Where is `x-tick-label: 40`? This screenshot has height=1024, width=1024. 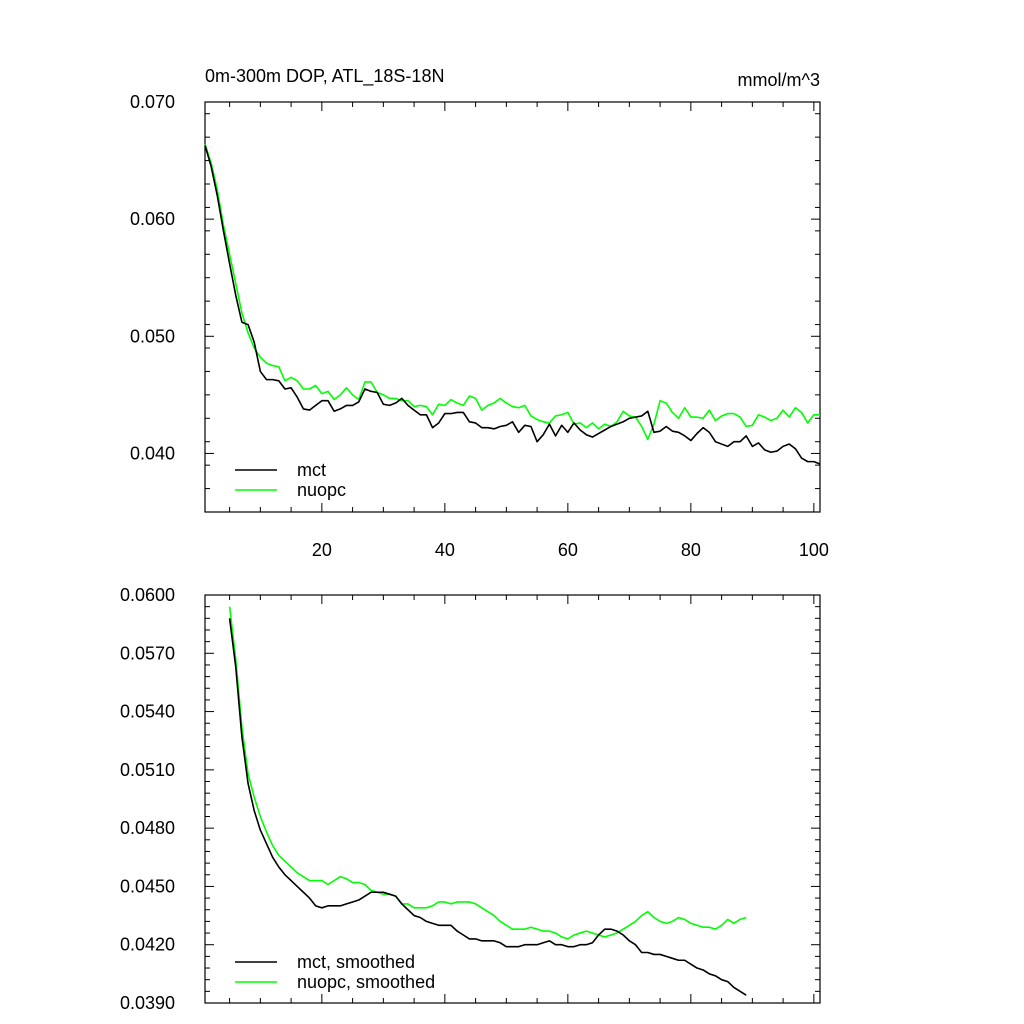 x-tick-label: 40 is located at coordinates (445, 550).